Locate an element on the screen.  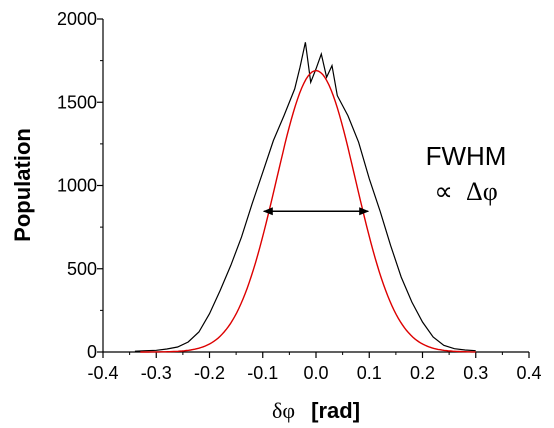
x-tick-label: -0.4 is located at coordinates (102, 373).